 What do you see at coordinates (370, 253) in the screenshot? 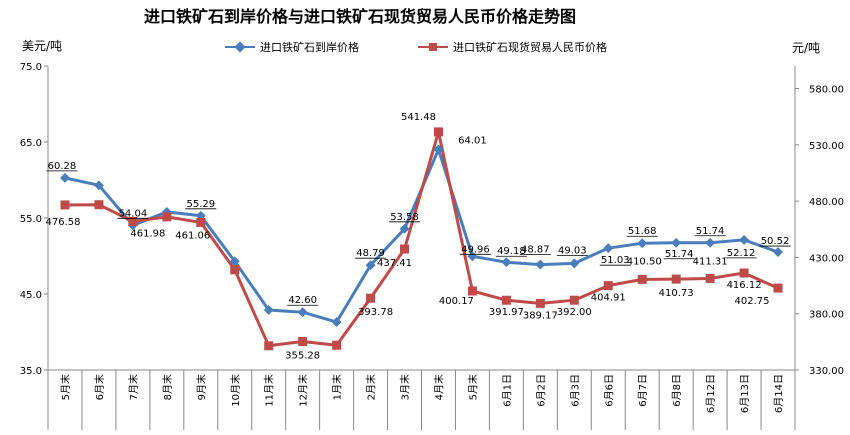
I see `series-1-data-label: 48.79` at bounding box center [370, 253].